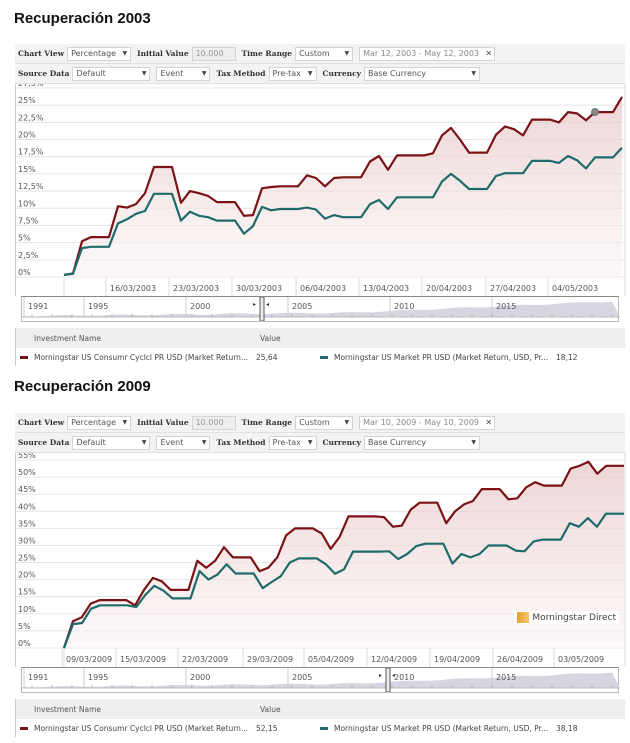 The image size is (630, 743). What do you see at coordinates (421, 53) in the screenshot?
I see `date-range-value: Mar 12, 2003 - May 12, 2003` at bounding box center [421, 53].